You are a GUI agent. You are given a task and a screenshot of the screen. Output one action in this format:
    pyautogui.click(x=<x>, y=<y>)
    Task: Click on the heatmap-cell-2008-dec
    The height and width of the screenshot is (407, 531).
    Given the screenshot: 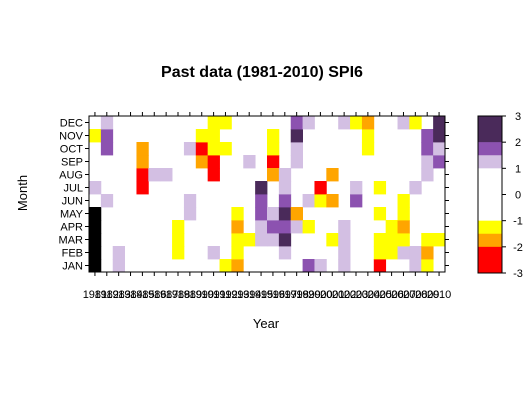 What is the action you would take?
    pyautogui.click(x=415, y=123)
    